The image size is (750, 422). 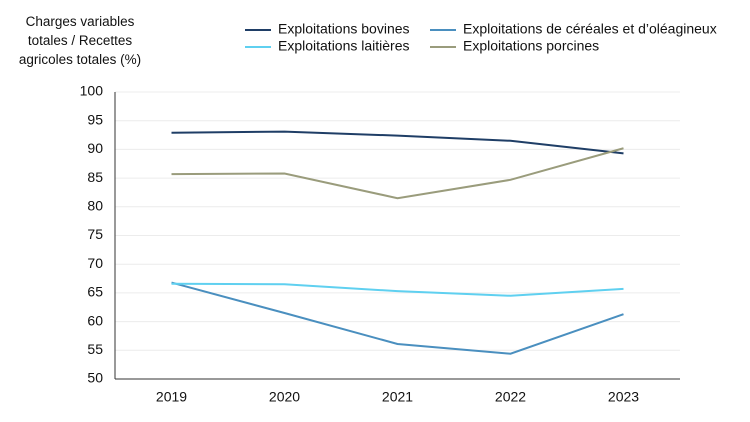 I want to click on legend-label: Exploitations laitières, so click(x=344, y=46).